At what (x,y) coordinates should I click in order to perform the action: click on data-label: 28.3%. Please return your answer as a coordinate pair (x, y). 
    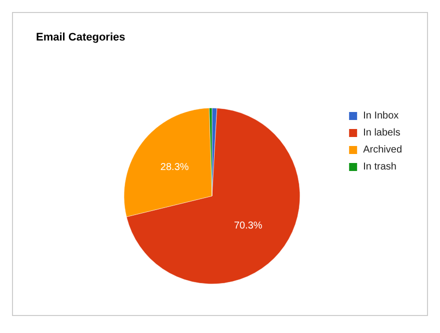
    Looking at the image, I should click on (174, 168).